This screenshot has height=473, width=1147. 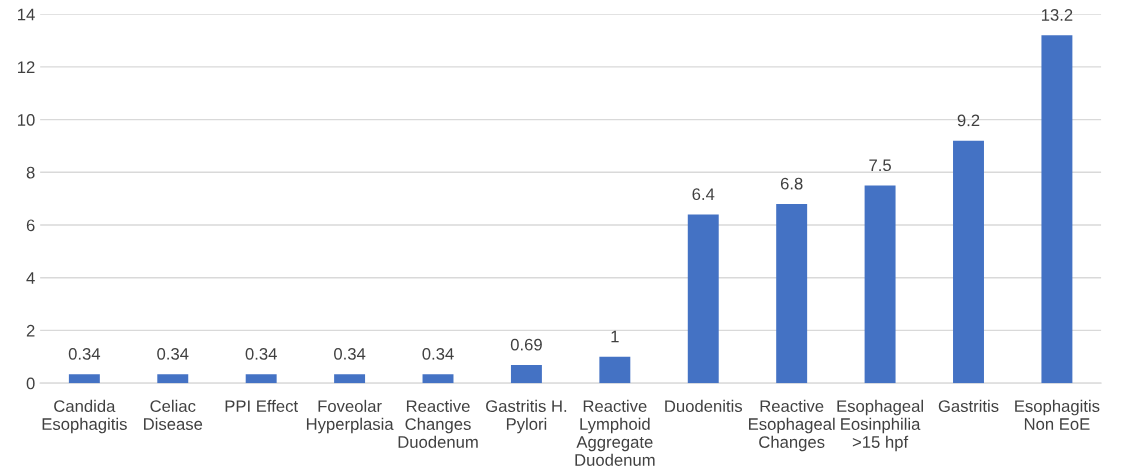 What do you see at coordinates (615, 336) in the screenshot?
I see `data-label: 1` at bounding box center [615, 336].